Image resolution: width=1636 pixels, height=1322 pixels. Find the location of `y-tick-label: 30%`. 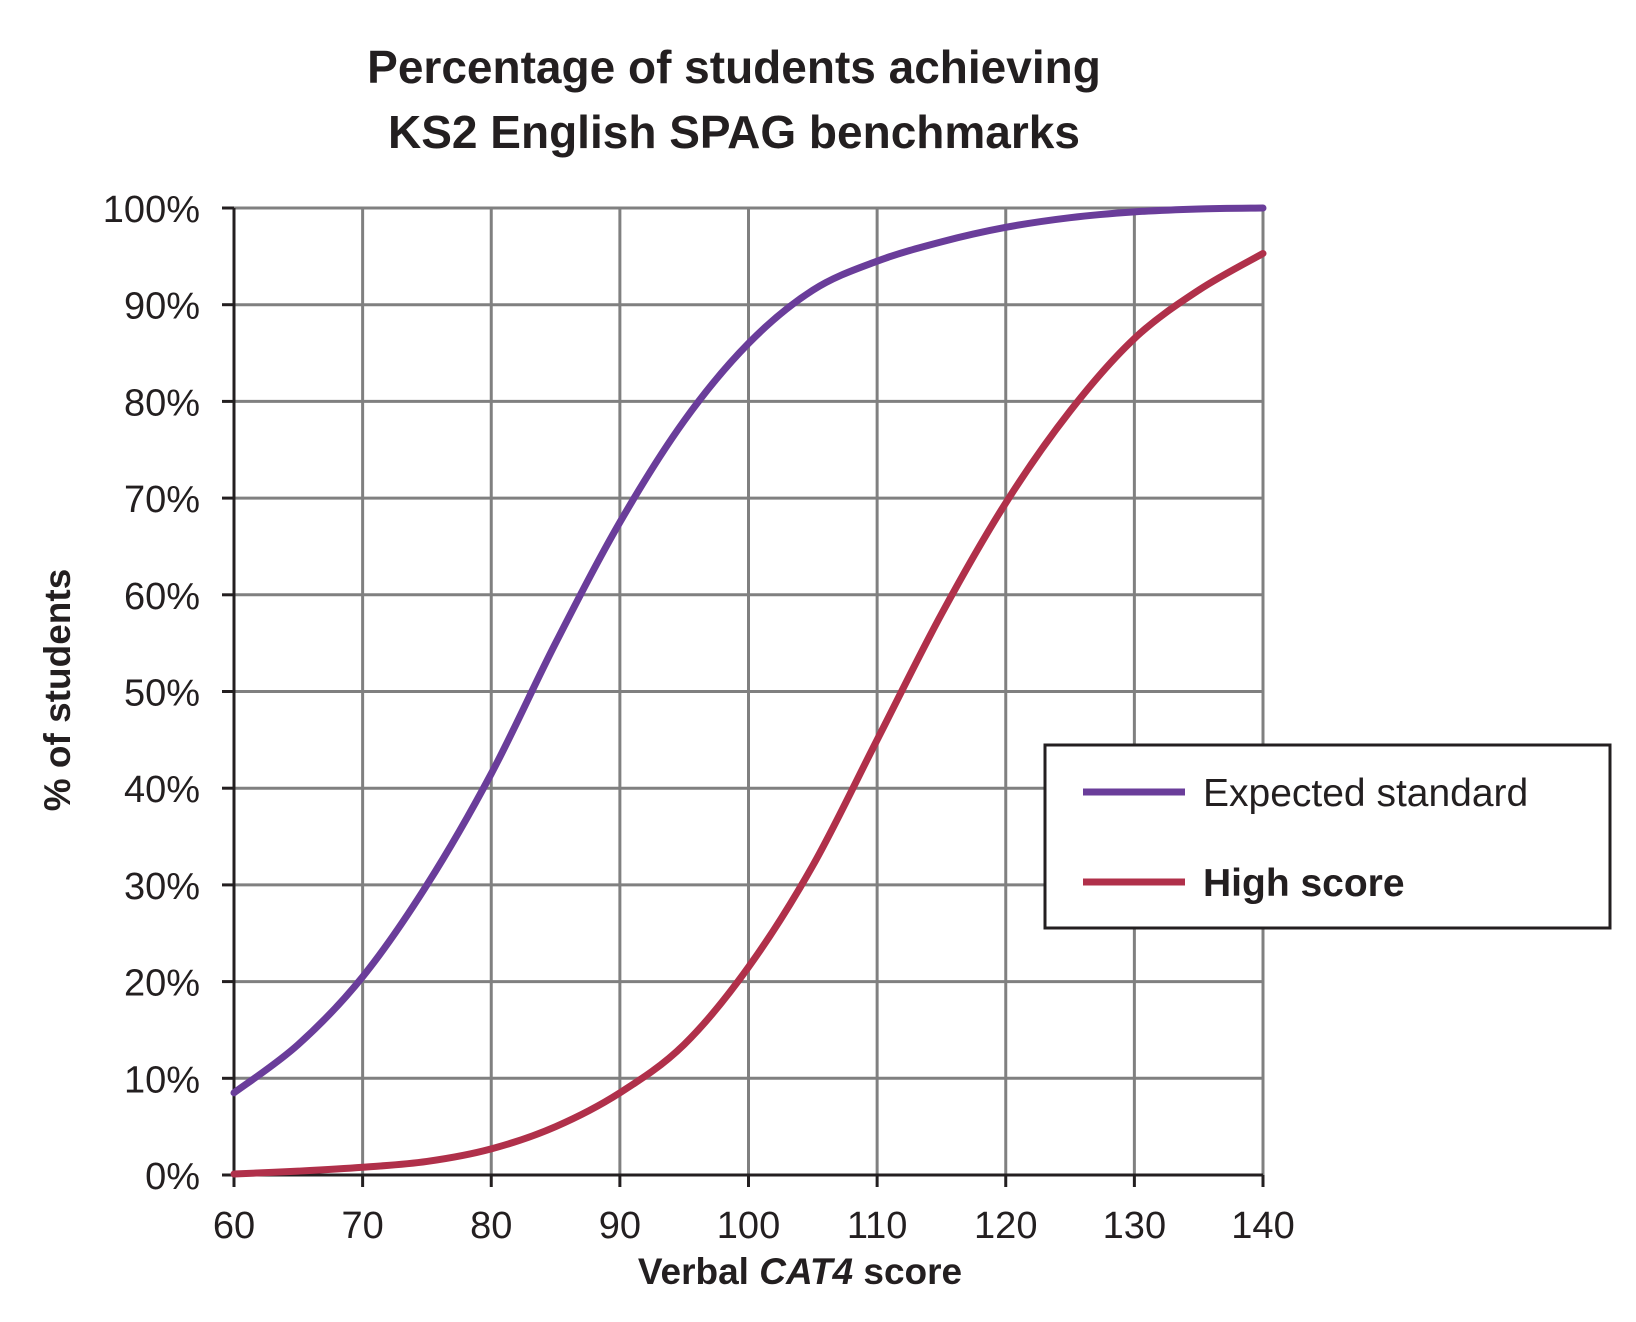

y-tick-label: 30% is located at coordinates (162, 887).